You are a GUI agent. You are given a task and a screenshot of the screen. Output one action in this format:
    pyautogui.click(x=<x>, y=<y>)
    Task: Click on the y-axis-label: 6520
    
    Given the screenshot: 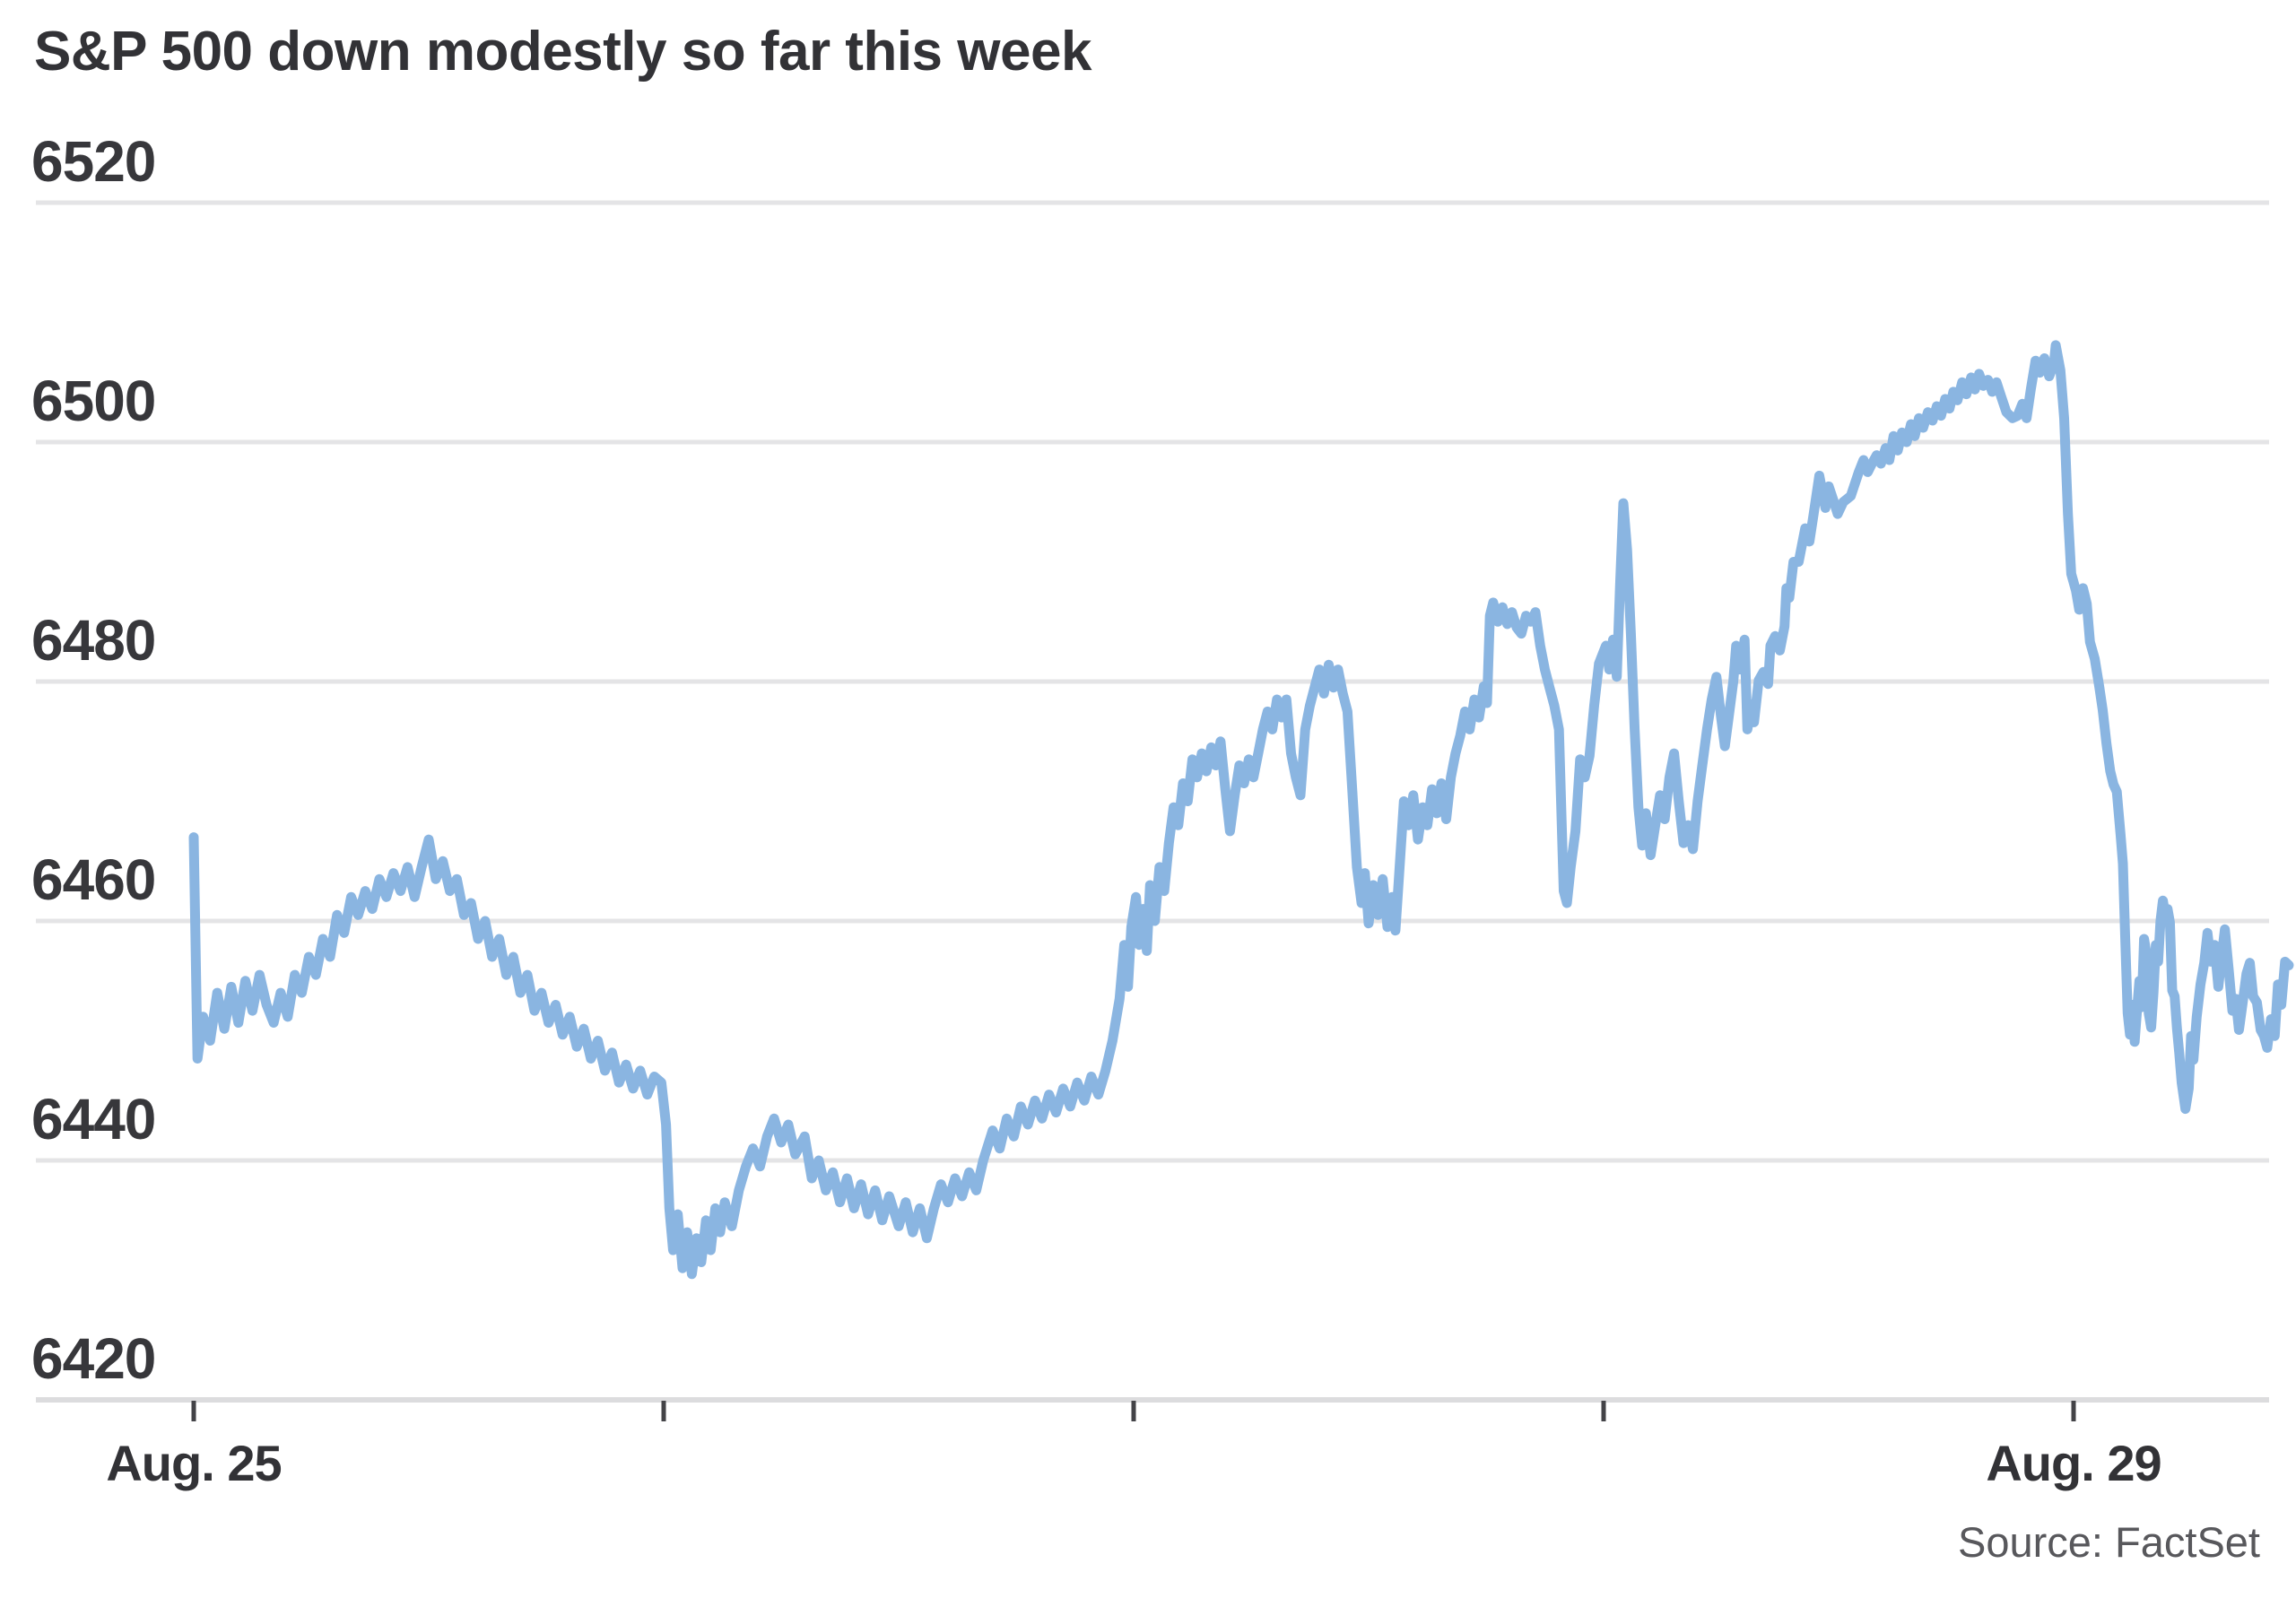 What is the action you would take?
    pyautogui.click(x=93, y=161)
    